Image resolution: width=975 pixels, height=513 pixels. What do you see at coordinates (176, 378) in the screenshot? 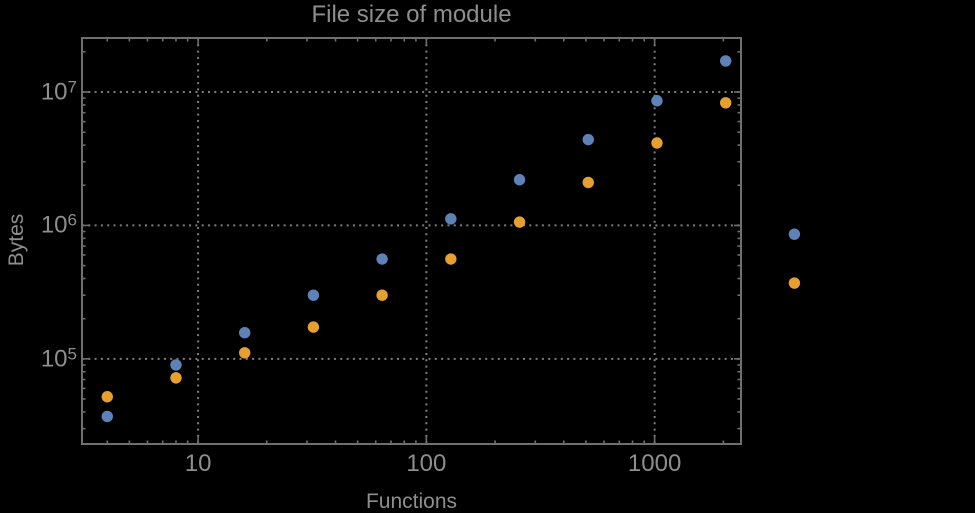
I see `data-point-orange-x8` at bounding box center [176, 378].